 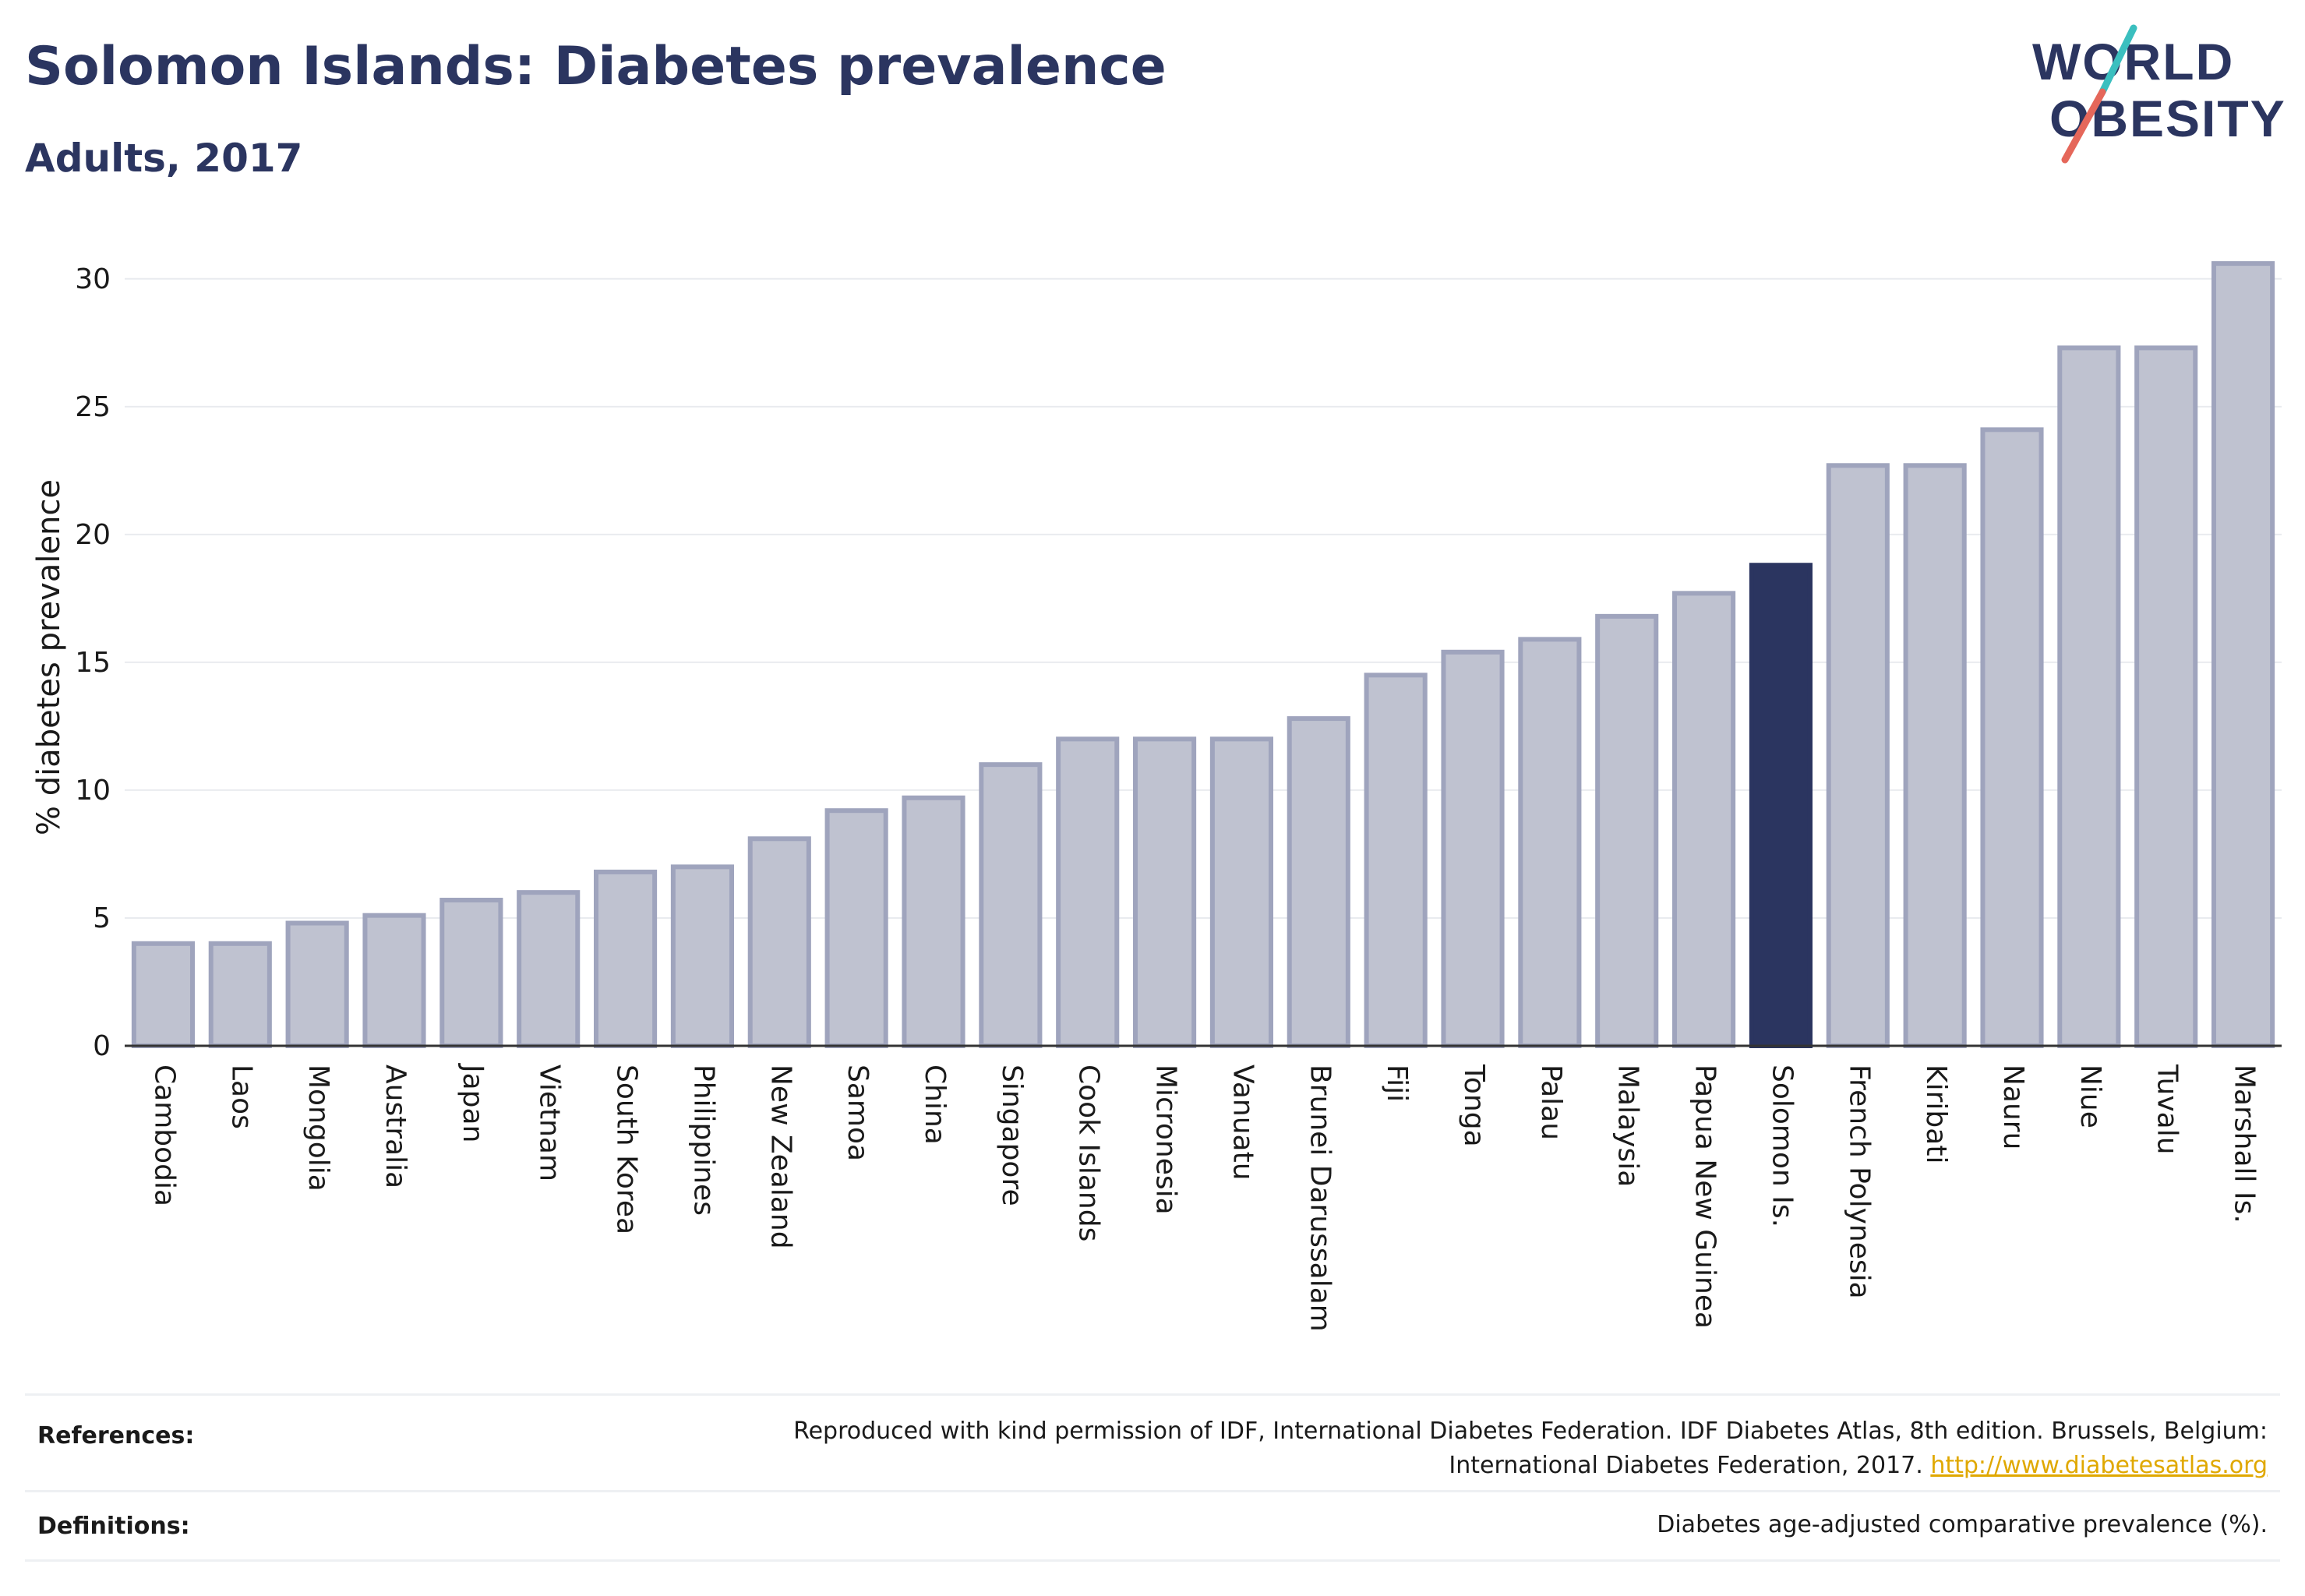 What do you see at coordinates (1782, 1146) in the screenshot?
I see `x-tick-label: Solomon Is.` at bounding box center [1782, 1146].